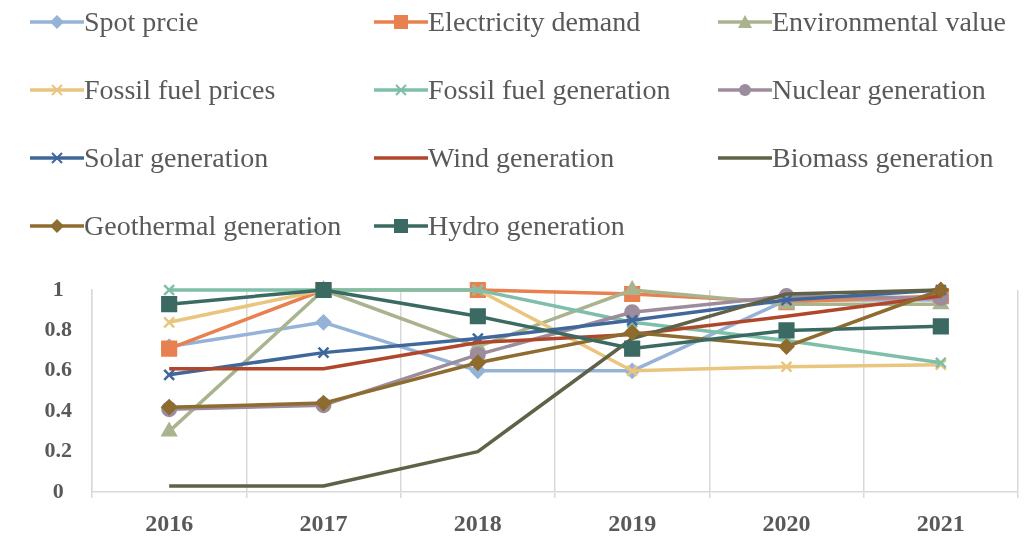 This screenshot has height=543, width=1030. What do you see at coordinates (526, 226) in the screenshot?
I see `legend-label: Hydro generation` at bounding box center [526, 226].